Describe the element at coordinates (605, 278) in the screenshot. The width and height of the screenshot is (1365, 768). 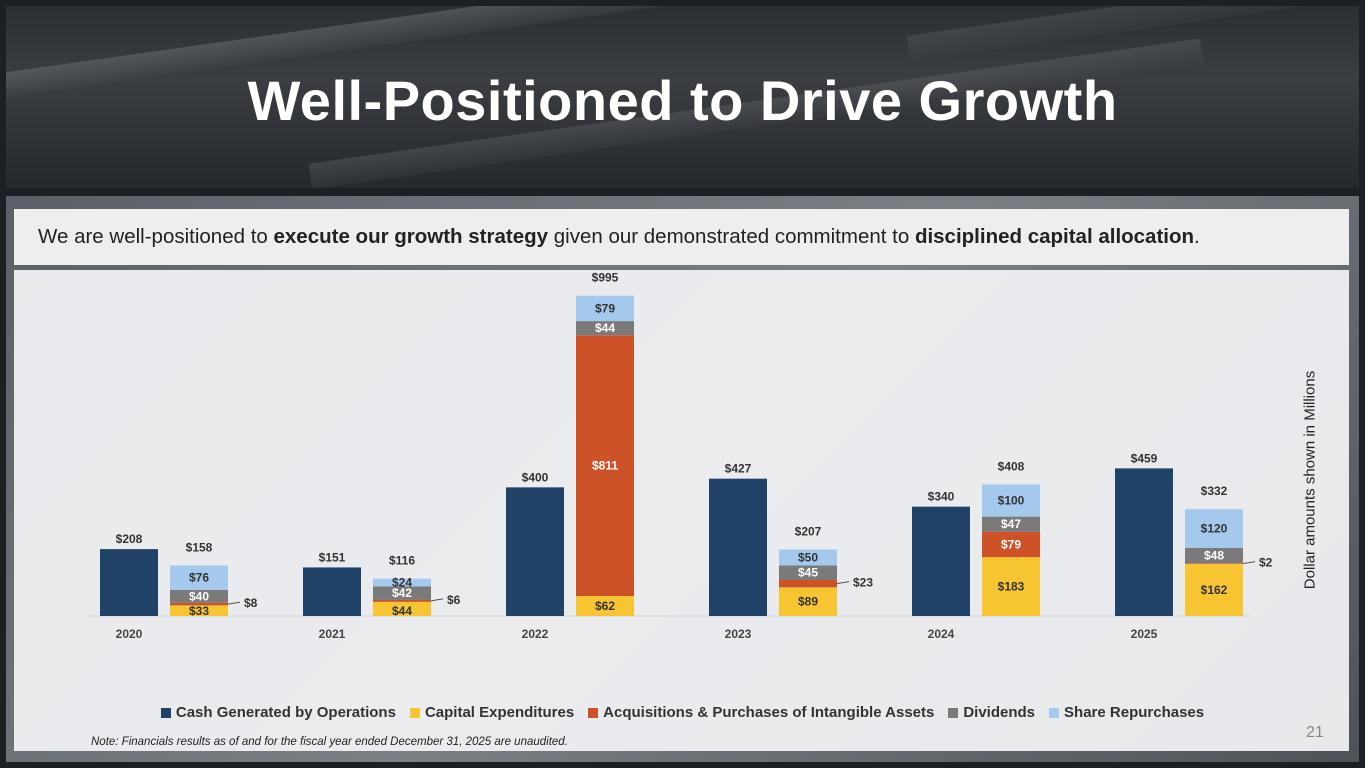
I see `total-label: $995` at that location.